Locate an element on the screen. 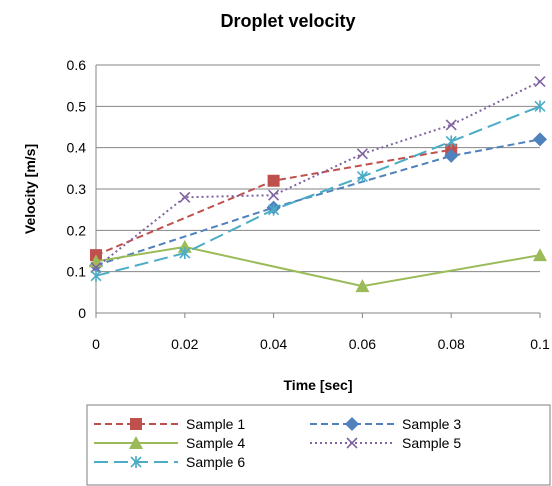 The height and width of the screenshot is (486, 552). series-line is located at coordinates (318, 266).